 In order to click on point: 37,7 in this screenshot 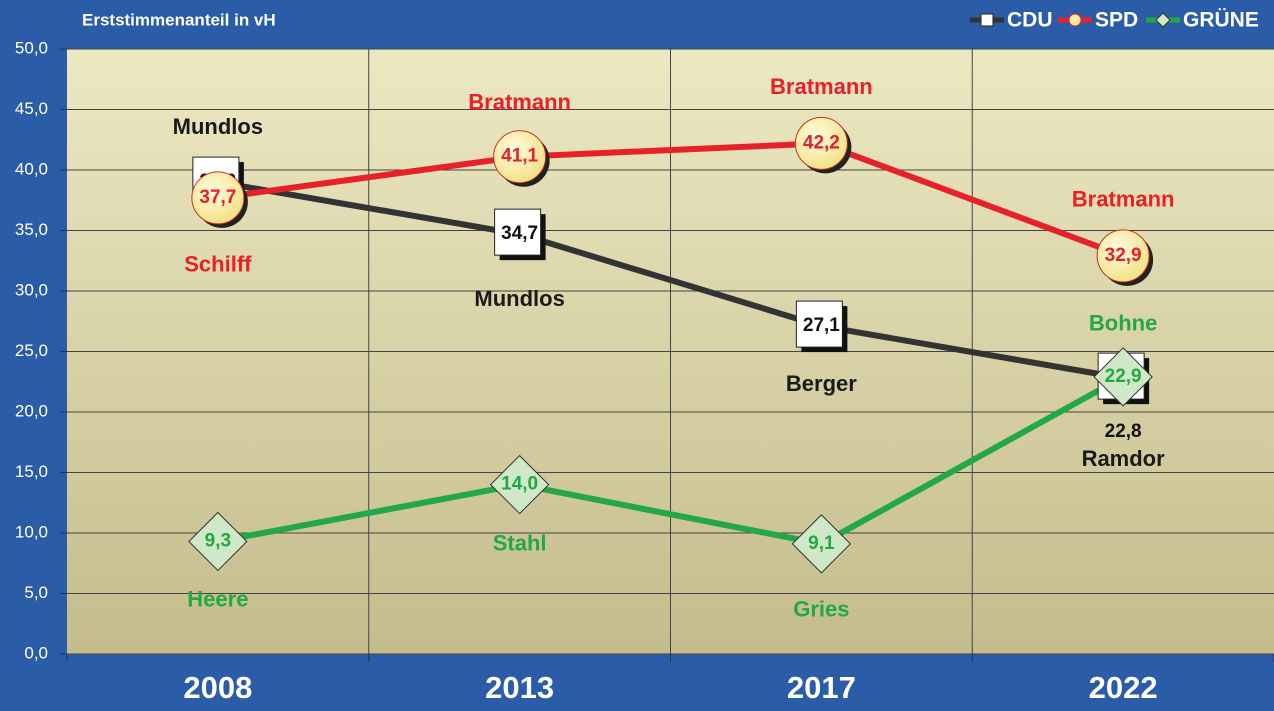, I will do `click(219, 199)`.